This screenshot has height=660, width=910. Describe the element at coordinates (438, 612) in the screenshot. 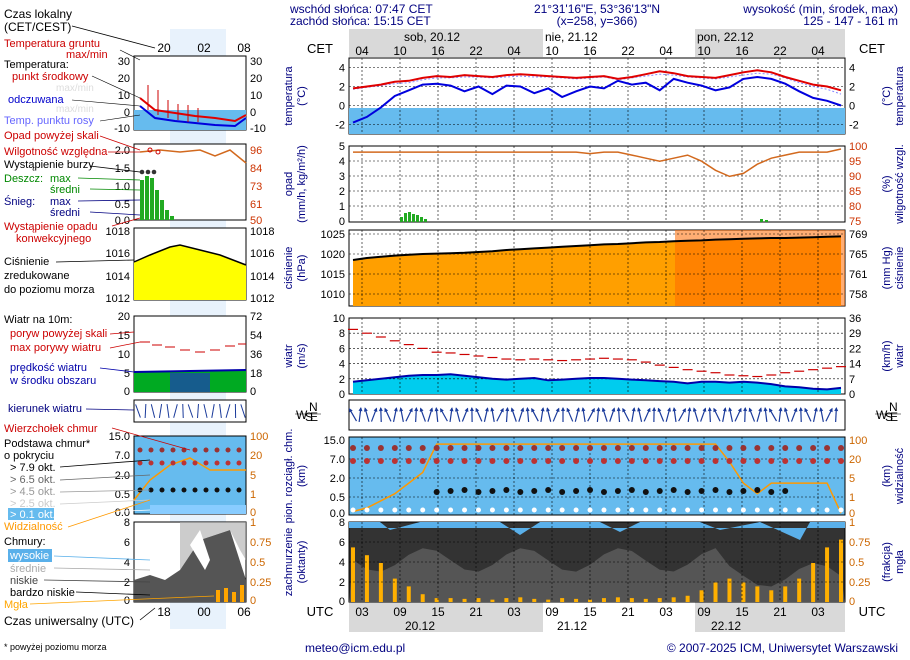

I see `hour-bottom-2: 15` at that location.